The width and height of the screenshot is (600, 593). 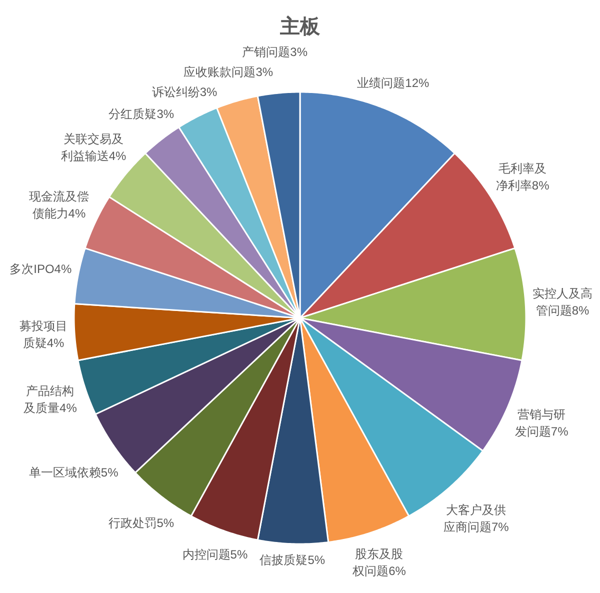 What do you see at coordinates (300, 27) in the screenshot?
I see `title: 主板` at bounding box center [300, 27].